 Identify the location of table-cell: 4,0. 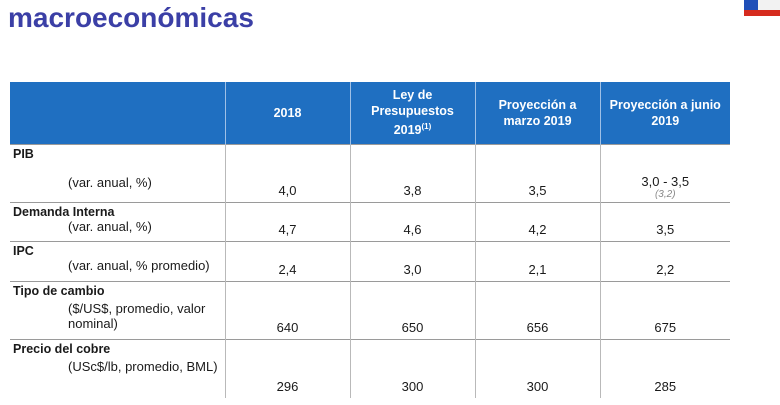
(288, 173).